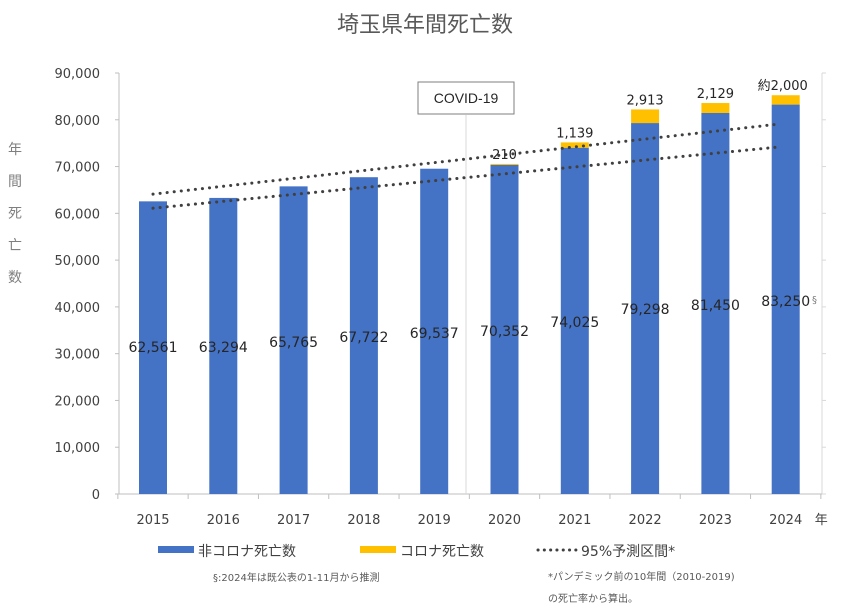 The width and height of the screenshot is (850, 612). I want to click on y-axis-label-char: 死, so click(15, 214).